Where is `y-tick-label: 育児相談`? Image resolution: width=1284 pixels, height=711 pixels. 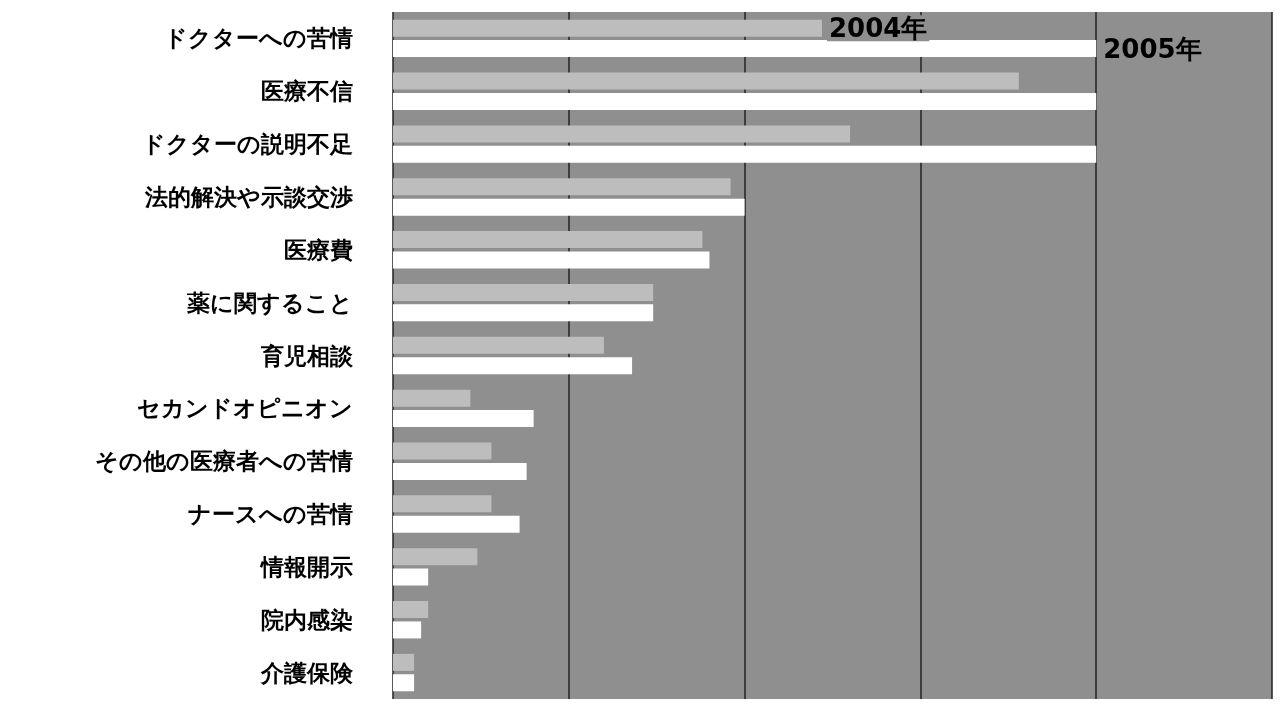 y-tick-label: 育児相談 is located at coordinates (307, 355).